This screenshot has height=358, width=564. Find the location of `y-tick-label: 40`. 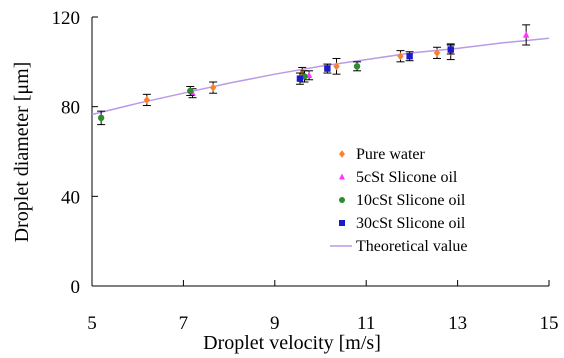

y-tick-label: 40 is located at coordinates (70, 197).